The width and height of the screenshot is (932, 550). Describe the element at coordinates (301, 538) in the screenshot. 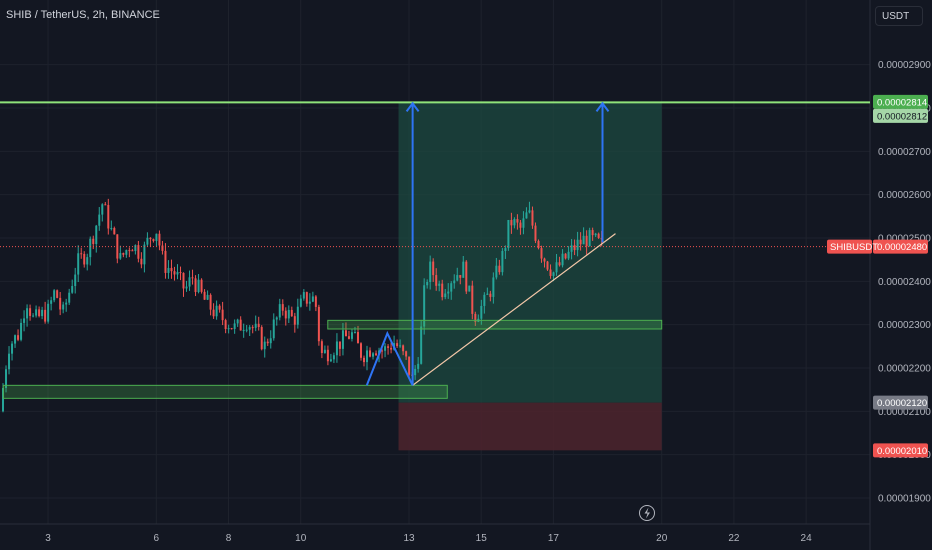

I see `time-tick-label: 10` at that location.